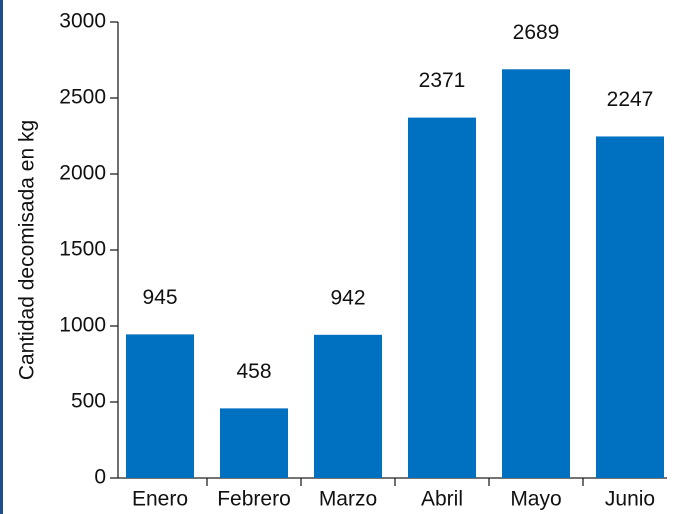  What do you see at coordinates (100, 477) in the screenshot?
I see `y-tick-label: 0` at bounding box center [100, 477].